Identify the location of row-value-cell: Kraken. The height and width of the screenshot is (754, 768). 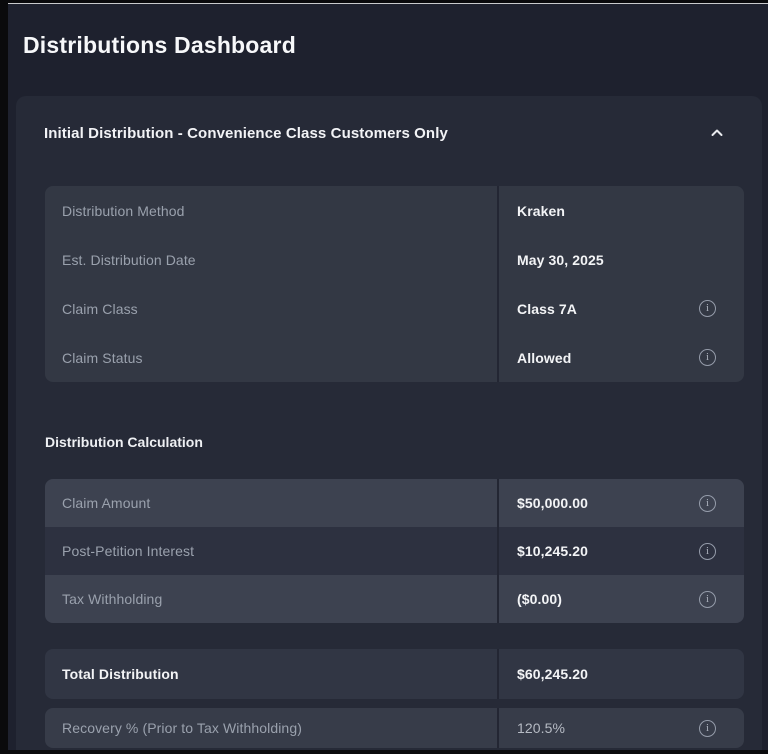
(620, 210).